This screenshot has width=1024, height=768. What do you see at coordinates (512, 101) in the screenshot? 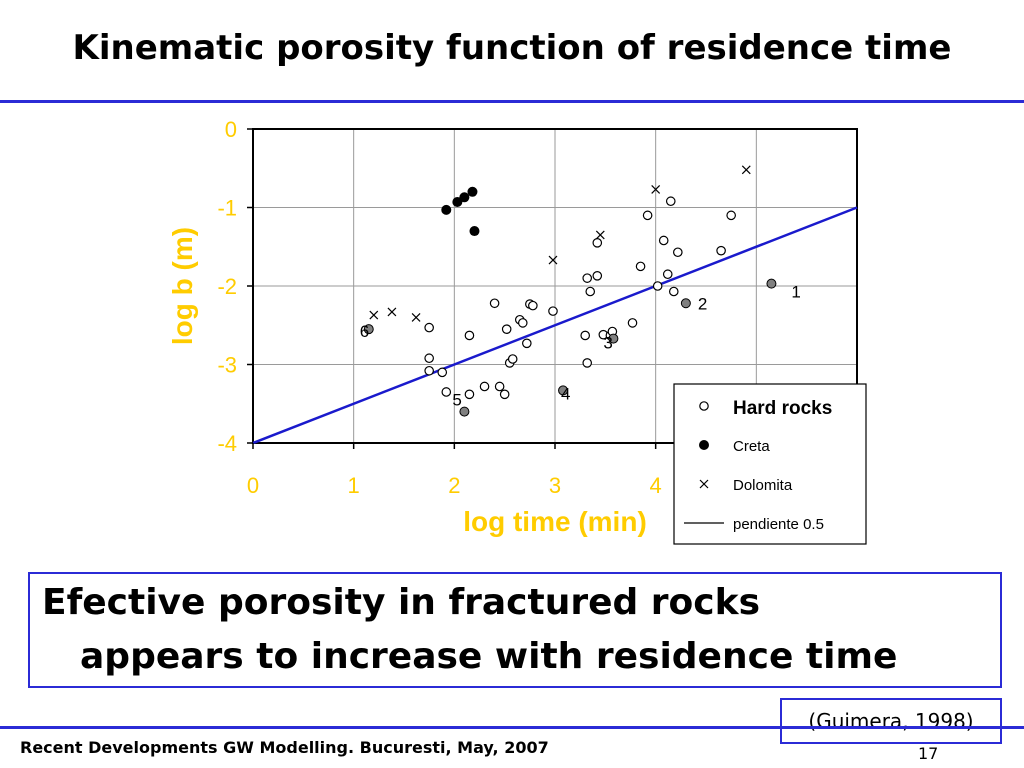
I see `top-rule` at bounding box center [512, 101].